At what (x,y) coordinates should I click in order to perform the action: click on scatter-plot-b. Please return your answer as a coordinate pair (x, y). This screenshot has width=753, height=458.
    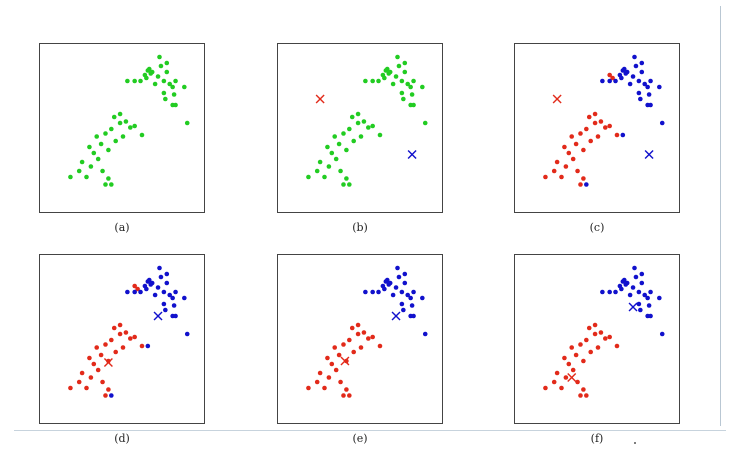
    Looking at the image, I should click on (367, 120).